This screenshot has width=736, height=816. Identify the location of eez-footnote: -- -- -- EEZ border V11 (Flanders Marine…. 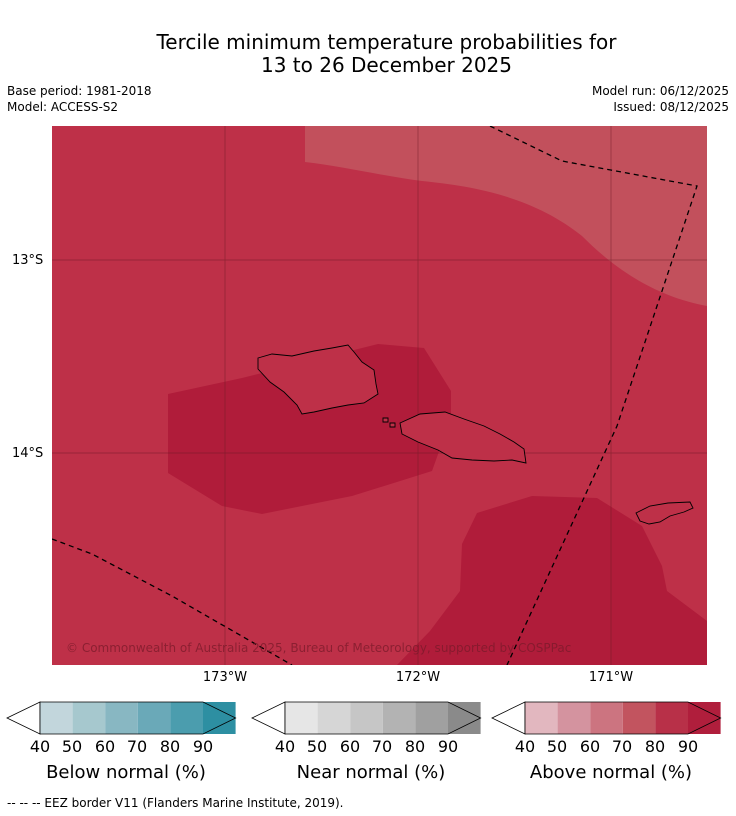
(175, 803).